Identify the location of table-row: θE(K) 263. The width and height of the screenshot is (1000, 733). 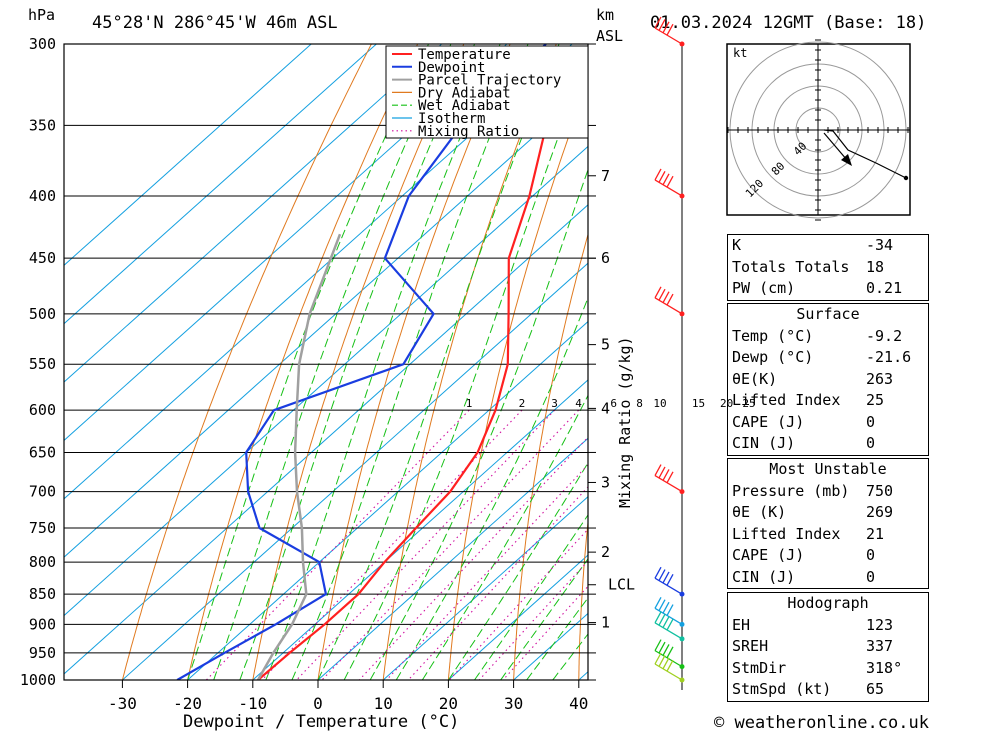
(813, 378).